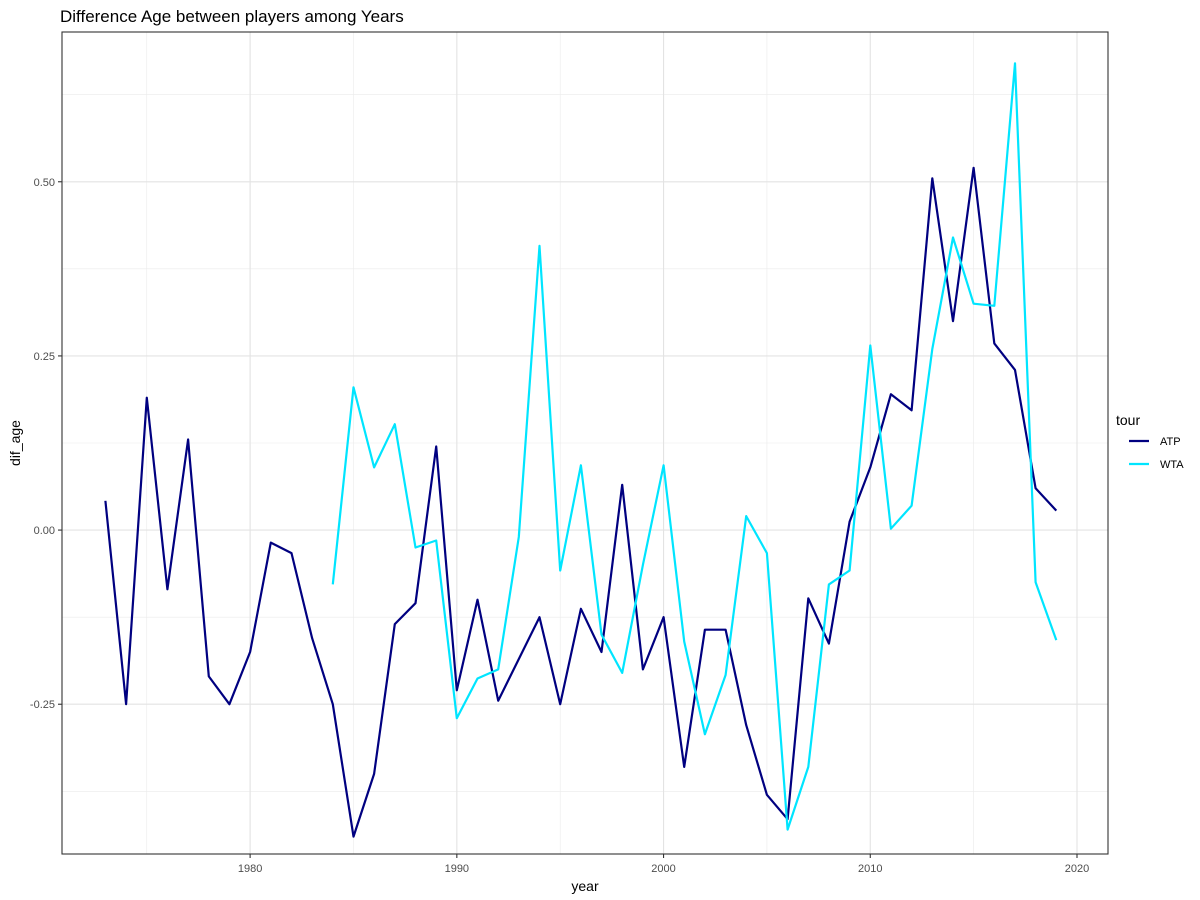 The height and width of the screenshot is (900, 1200). What do you see at coordinates (1170, 442) in the screenshot?
I see `legend-label-atp: ATP` at bounding box center [1170, 442].